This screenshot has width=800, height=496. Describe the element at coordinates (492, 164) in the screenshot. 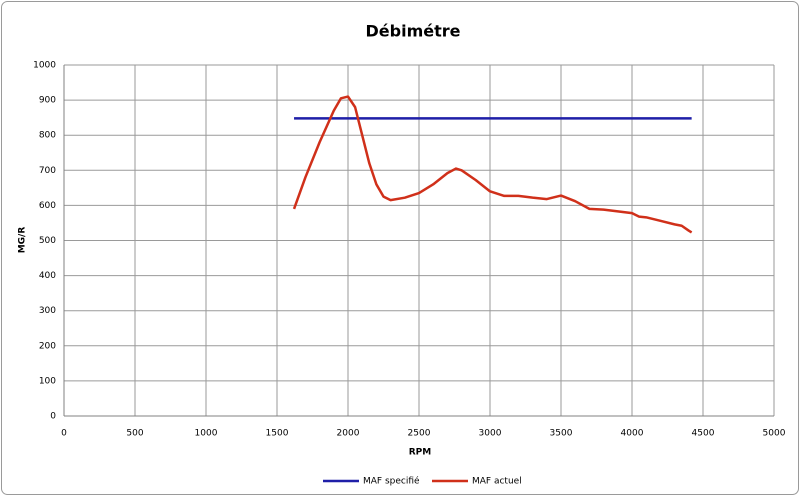

I see `series-line` at that location.